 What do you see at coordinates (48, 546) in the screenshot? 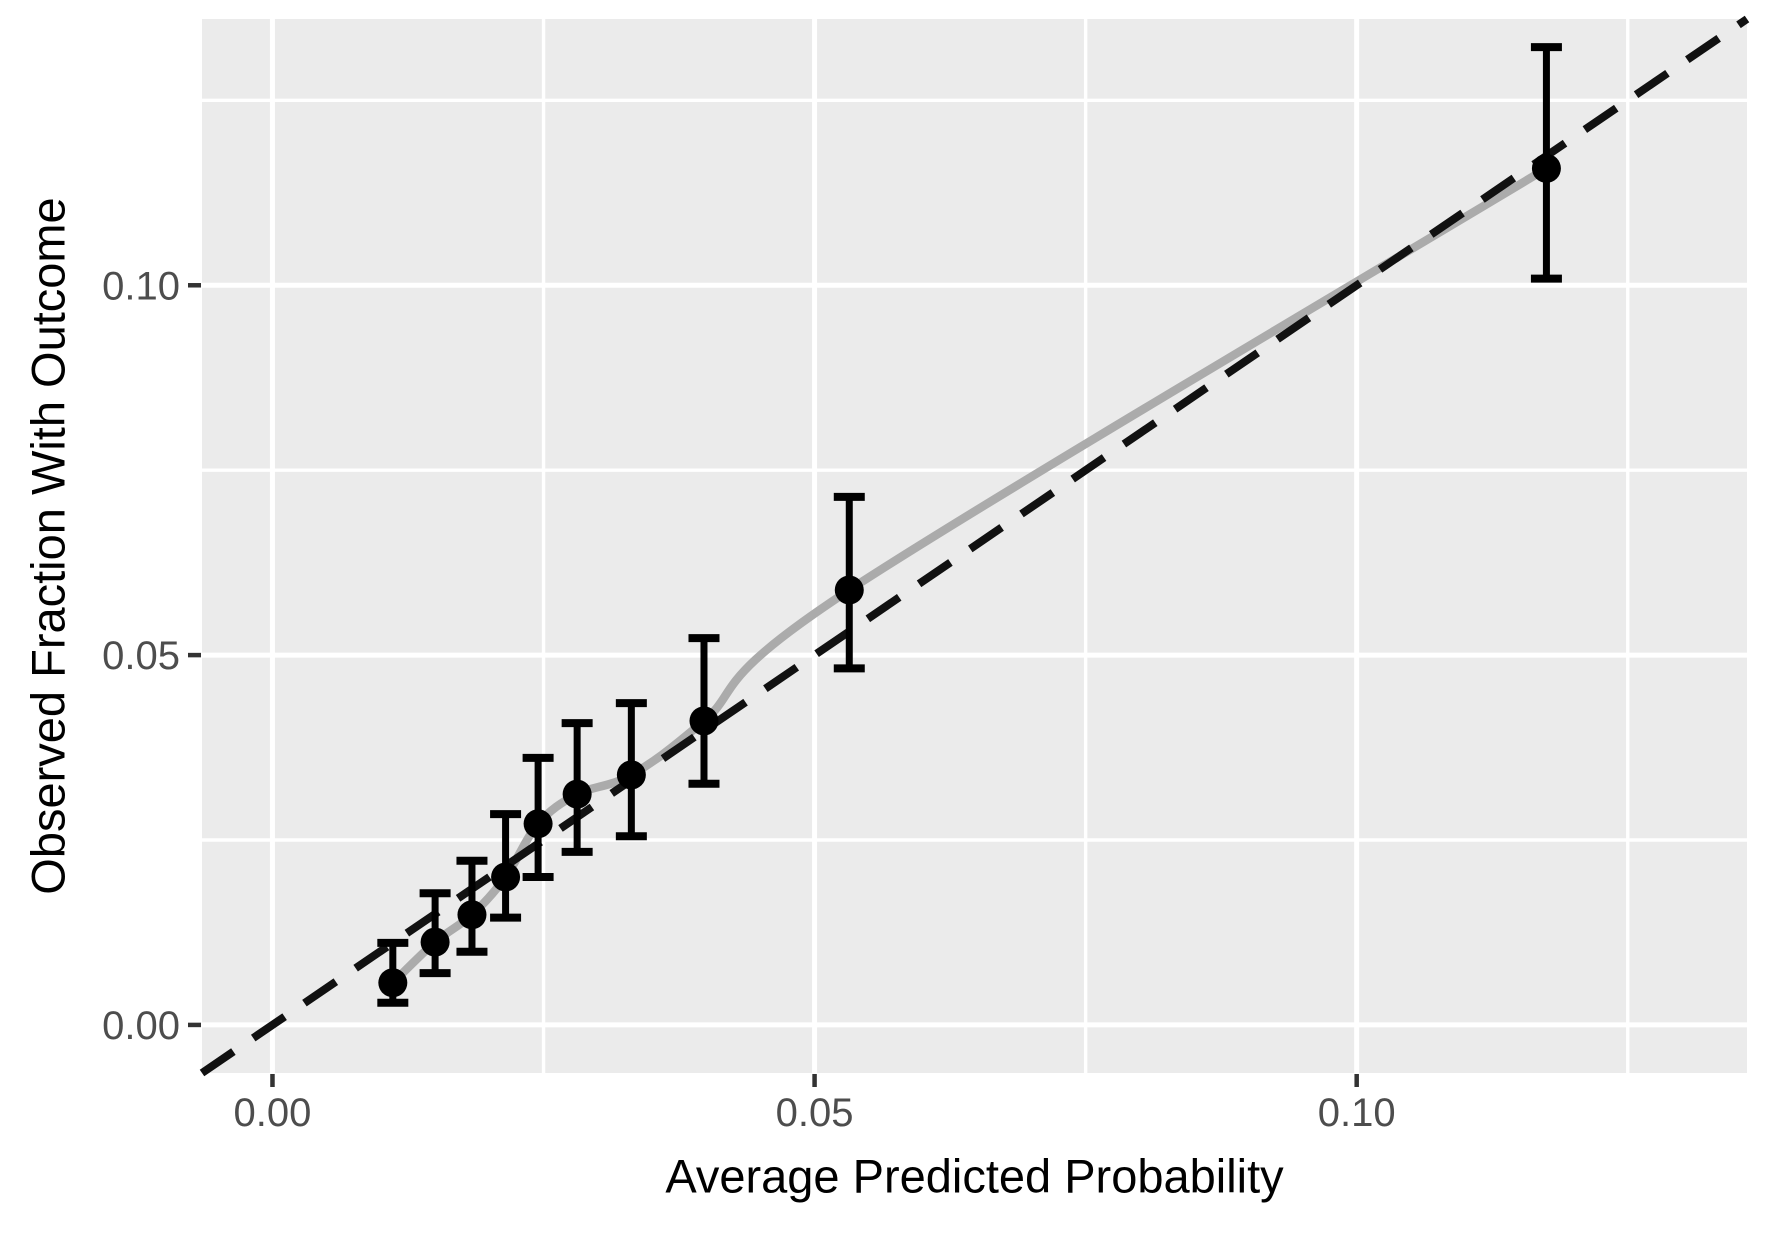
I see `y-axis-title: Observed Fraction With Outcome` at bounding box center [48, 546].